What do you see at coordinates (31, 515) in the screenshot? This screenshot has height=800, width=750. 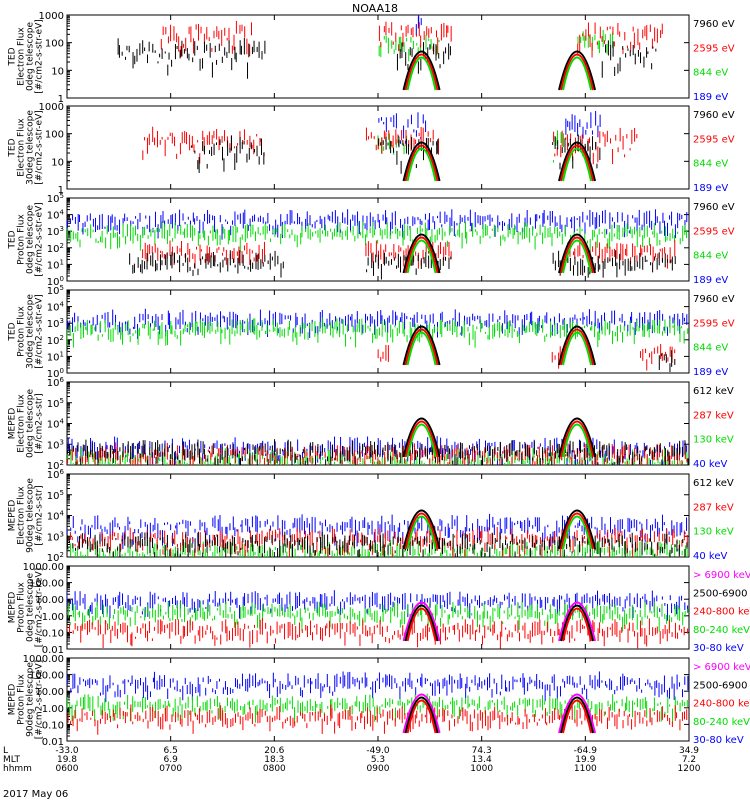 I see `y-axis-label-line: 90deg telescope` at bounding box center [31, 515].